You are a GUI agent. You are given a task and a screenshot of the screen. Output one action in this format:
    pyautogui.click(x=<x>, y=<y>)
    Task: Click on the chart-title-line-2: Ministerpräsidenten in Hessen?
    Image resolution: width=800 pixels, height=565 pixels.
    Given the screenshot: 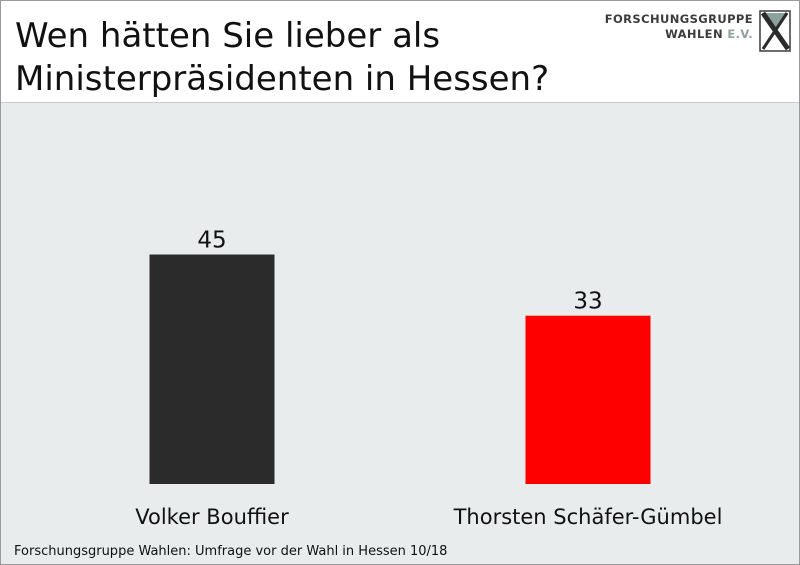 What is the action you would take?
    pyautogui.click(x=282, y=79)
    